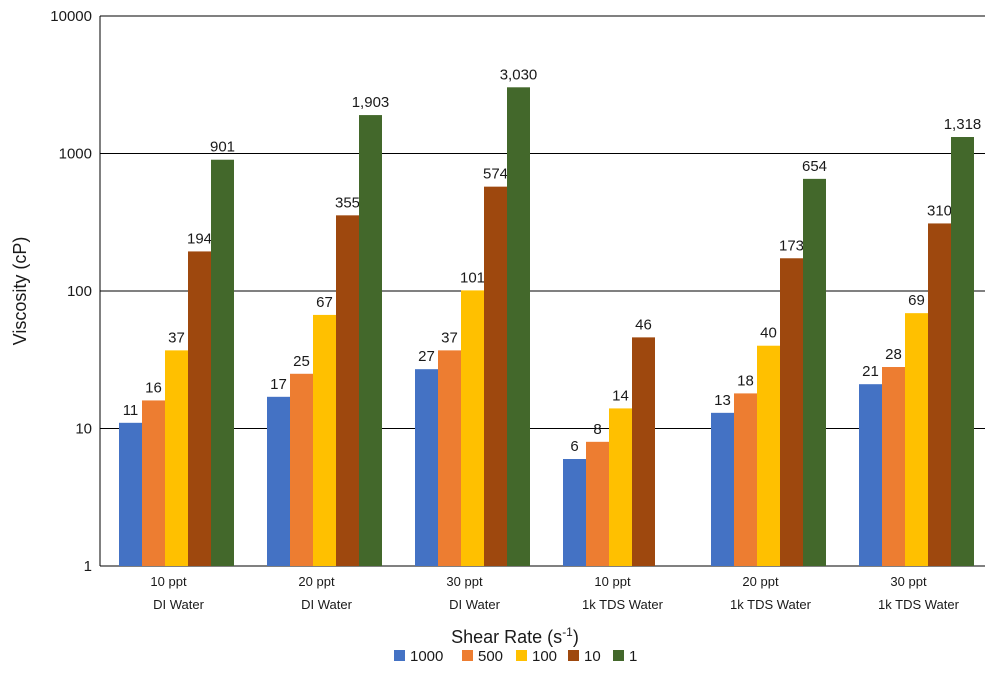  I want to click on data-label: 40, so click(768, 333).